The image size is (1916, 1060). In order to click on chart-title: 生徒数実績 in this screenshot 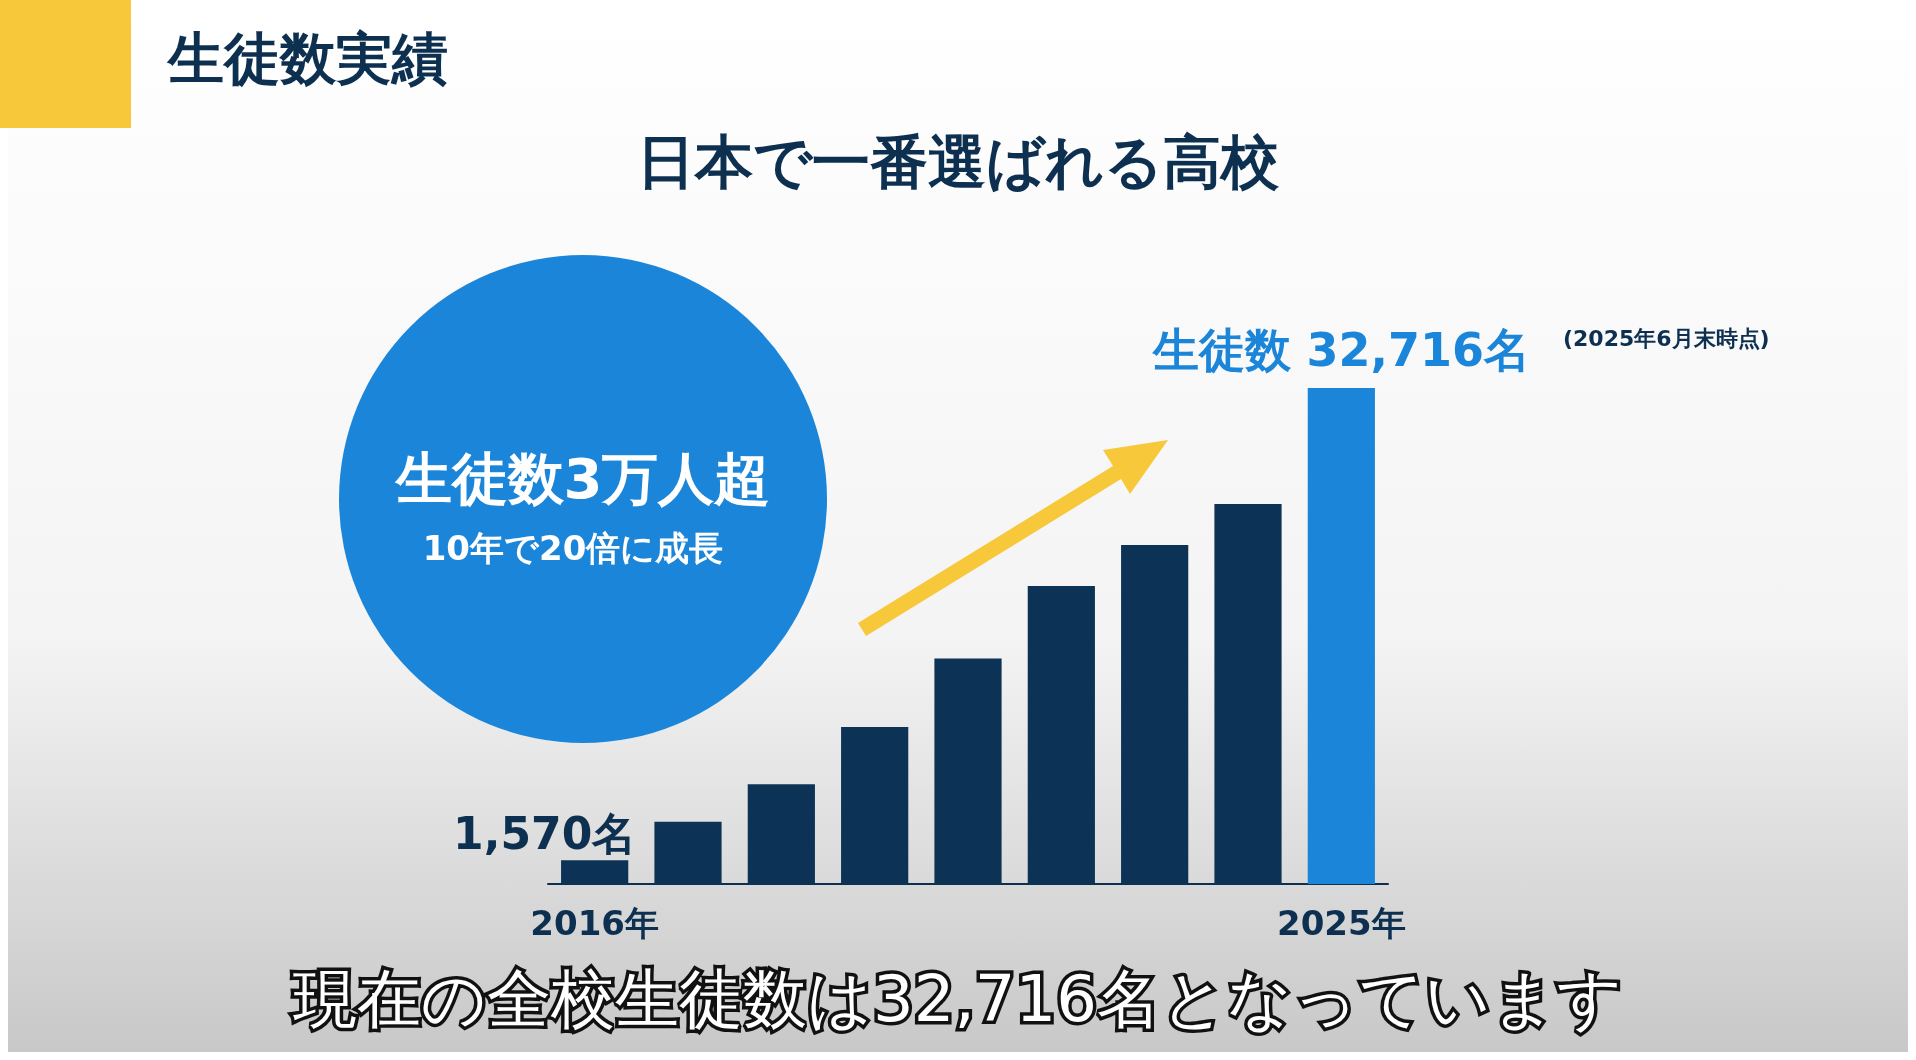, I will do `click(307, 58)`.